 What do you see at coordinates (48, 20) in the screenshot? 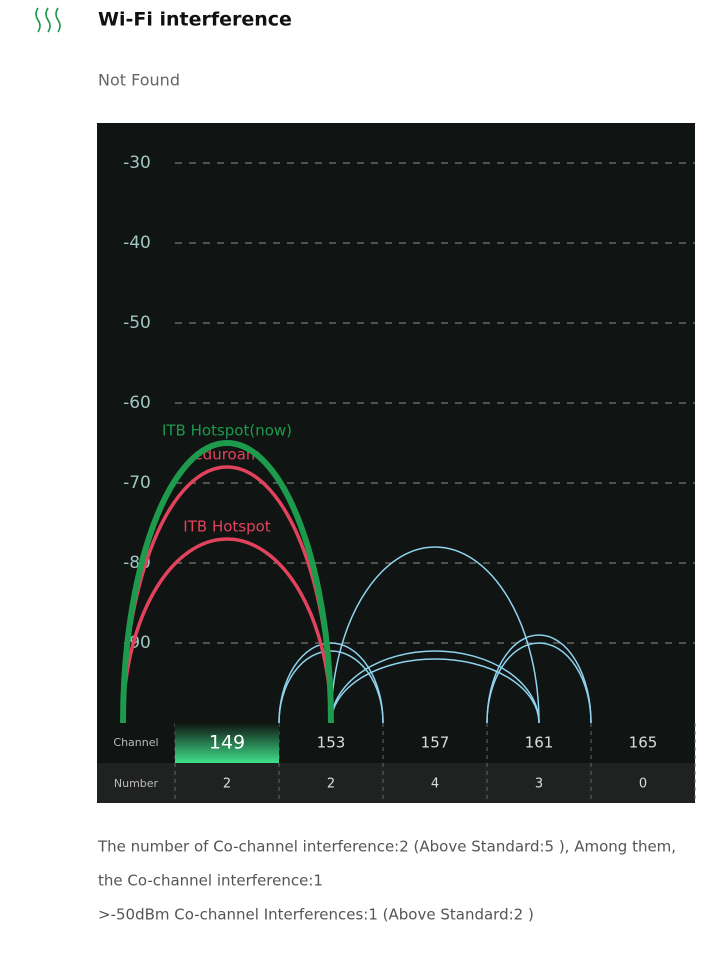
I see `wifi-icon` at bounding box center [48, 20].